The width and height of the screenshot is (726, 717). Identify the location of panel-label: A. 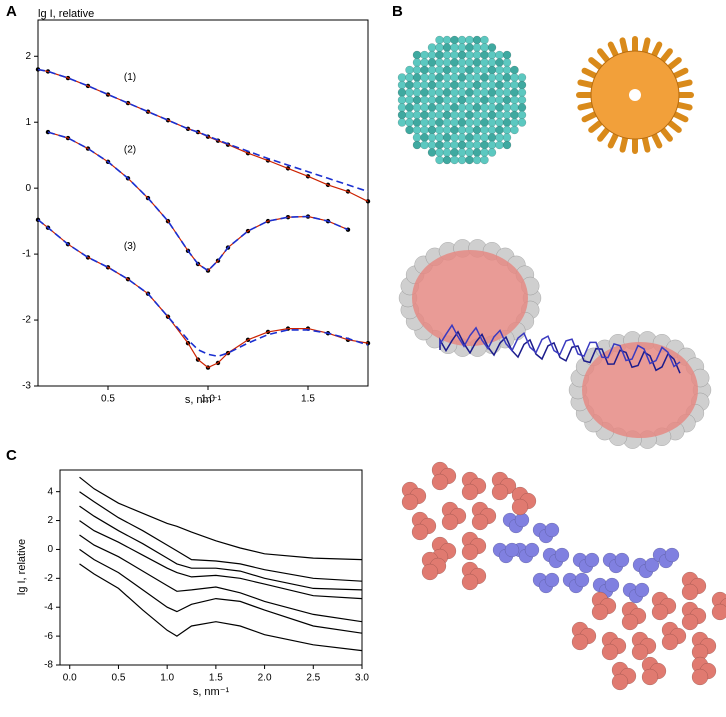
(11, 11).